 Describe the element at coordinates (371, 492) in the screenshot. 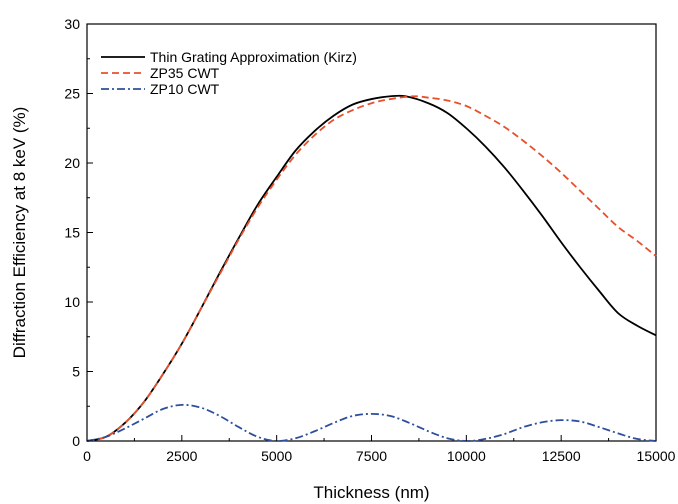

I see `x-axis-title: Thickness (nm)` at that location.